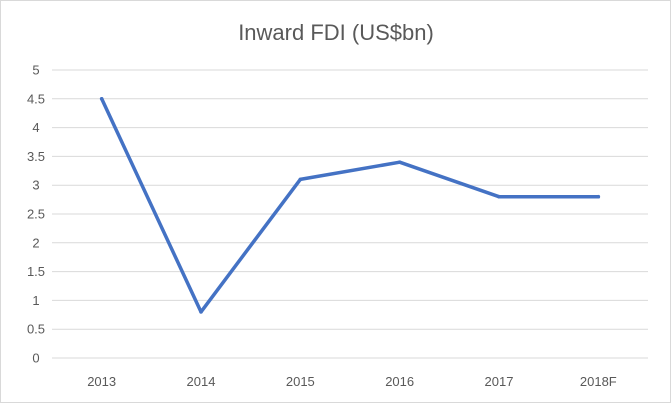 The height and width of the screenshot is (403, 671). Describe the element at coordinates (300, 381) in the screenshot. I see `x-tick-label: 2015` at that location.